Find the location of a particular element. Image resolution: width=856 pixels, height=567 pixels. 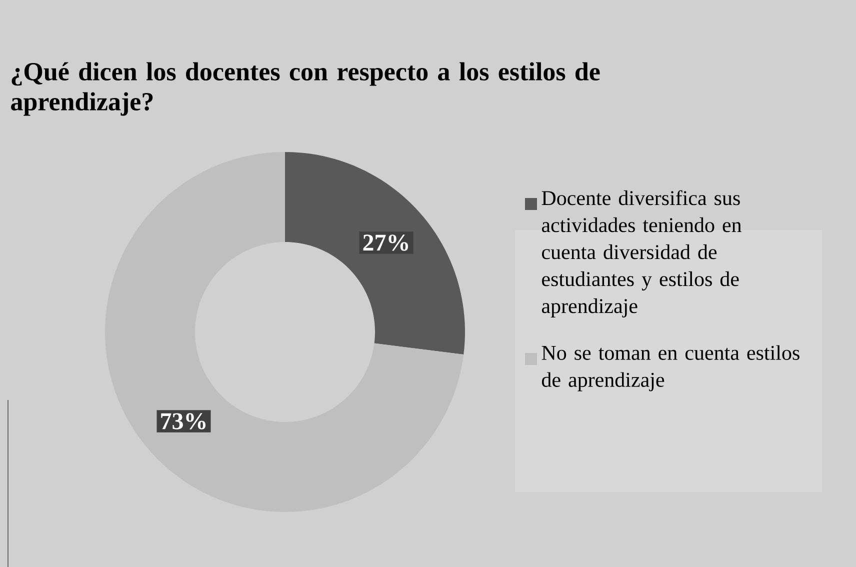

legend-label: No se toman en cuenta estilos de aprendizaje is located at coordinates (671, 368).